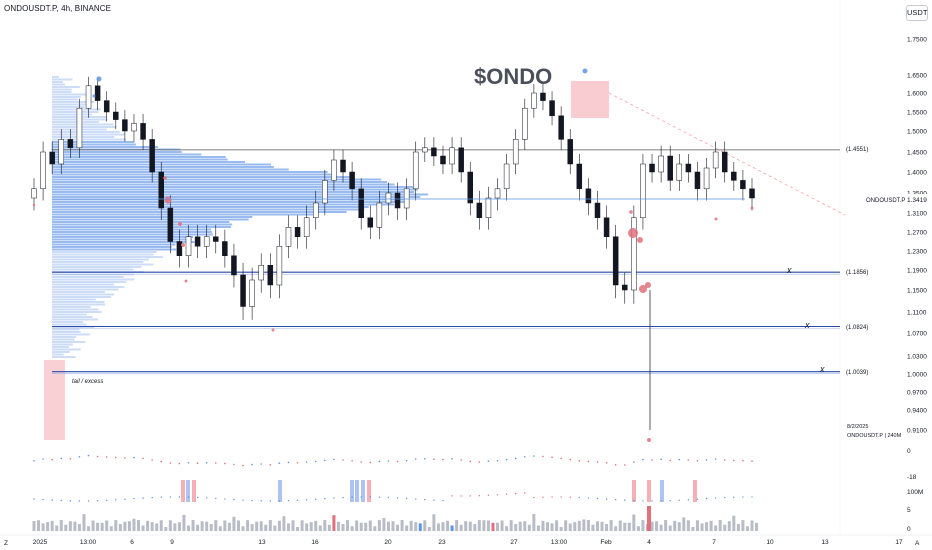 The image size is (932, 550). Describe the element at coordinates (468, 542) in the screenshot. I see `time-axis: 2025 13:00 6 9 13 16 20 23 27 13:00 Feb 4 7 10 13 17` at that location.